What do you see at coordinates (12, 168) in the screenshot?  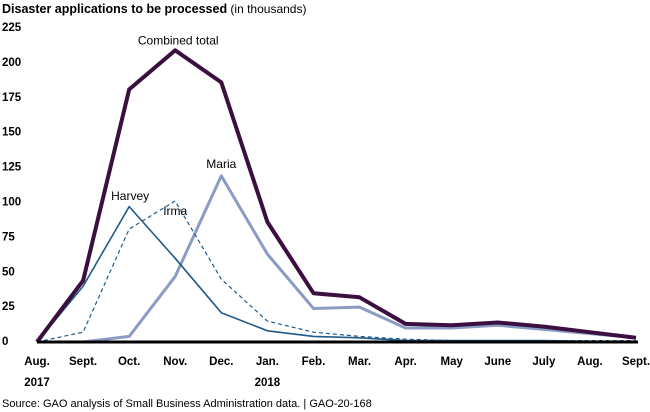 I see `y-tick-label: 125` at bounding box center [12, 168].